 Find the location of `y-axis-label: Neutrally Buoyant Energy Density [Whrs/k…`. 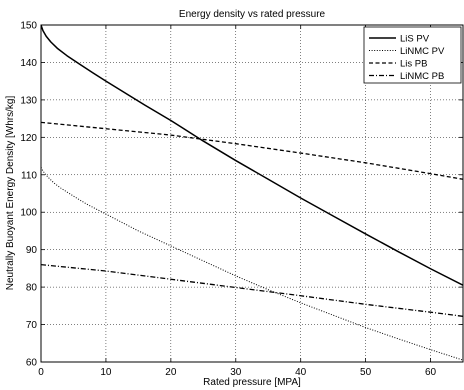

y-axis-label: Neutrally Buoyant Energy Density [Whrs/k… is located at coordinates (10, 193).